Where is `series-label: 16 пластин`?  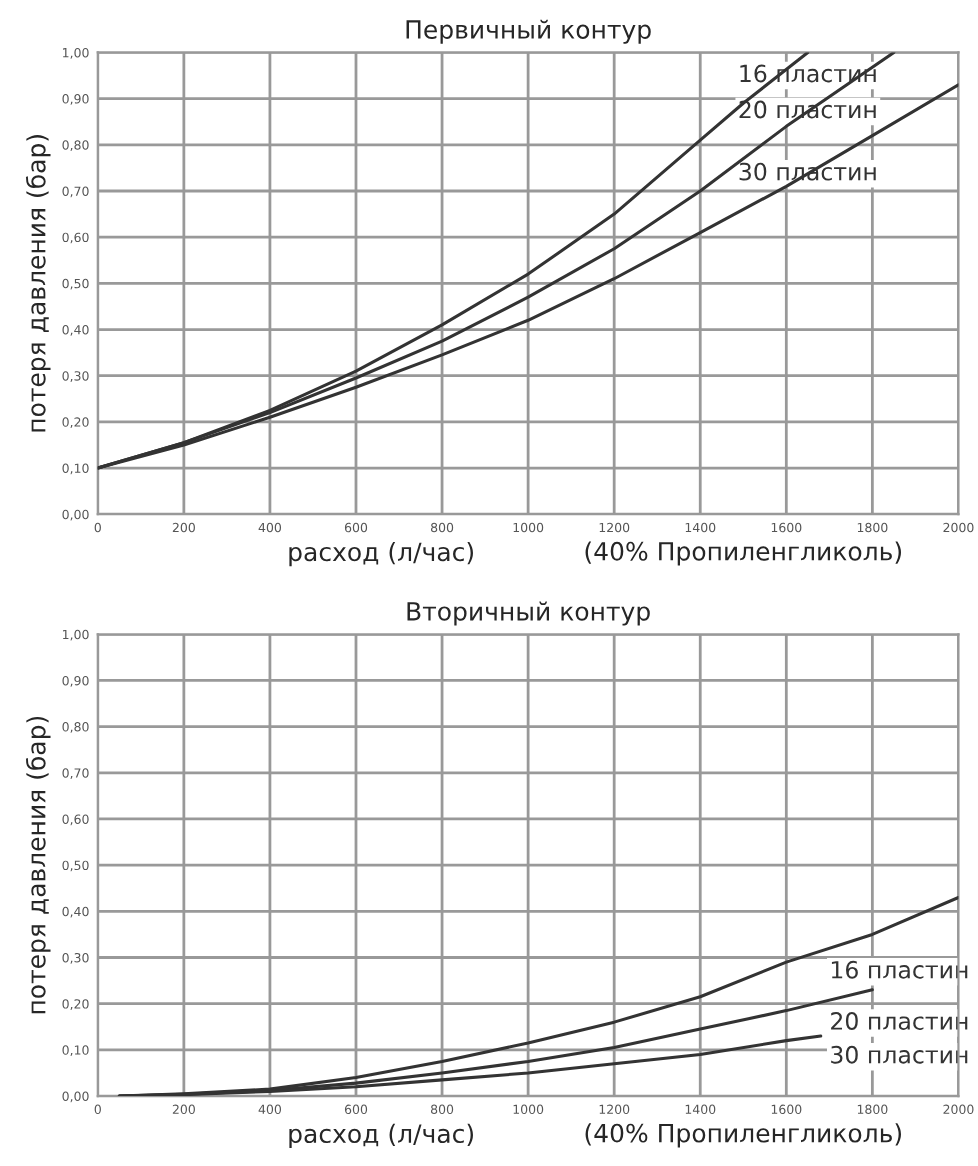 series-label: 16 пластин is located at coordinates (899, 969).